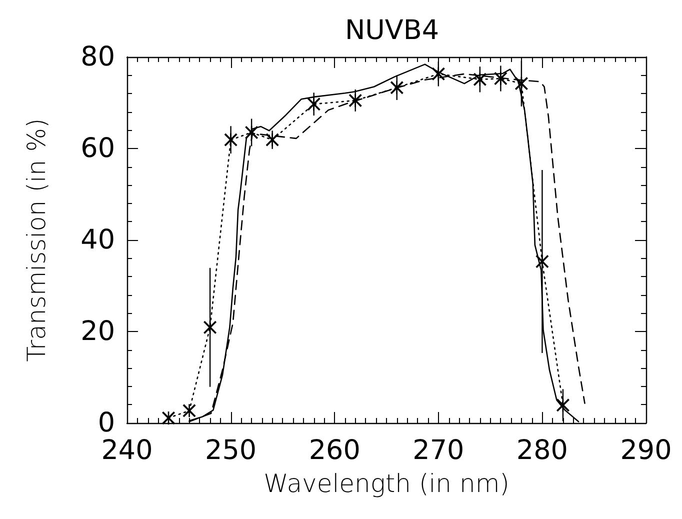 This screenshot has height=519, width=682. I want to click on x-tick-label: 280, so click(542, 450).